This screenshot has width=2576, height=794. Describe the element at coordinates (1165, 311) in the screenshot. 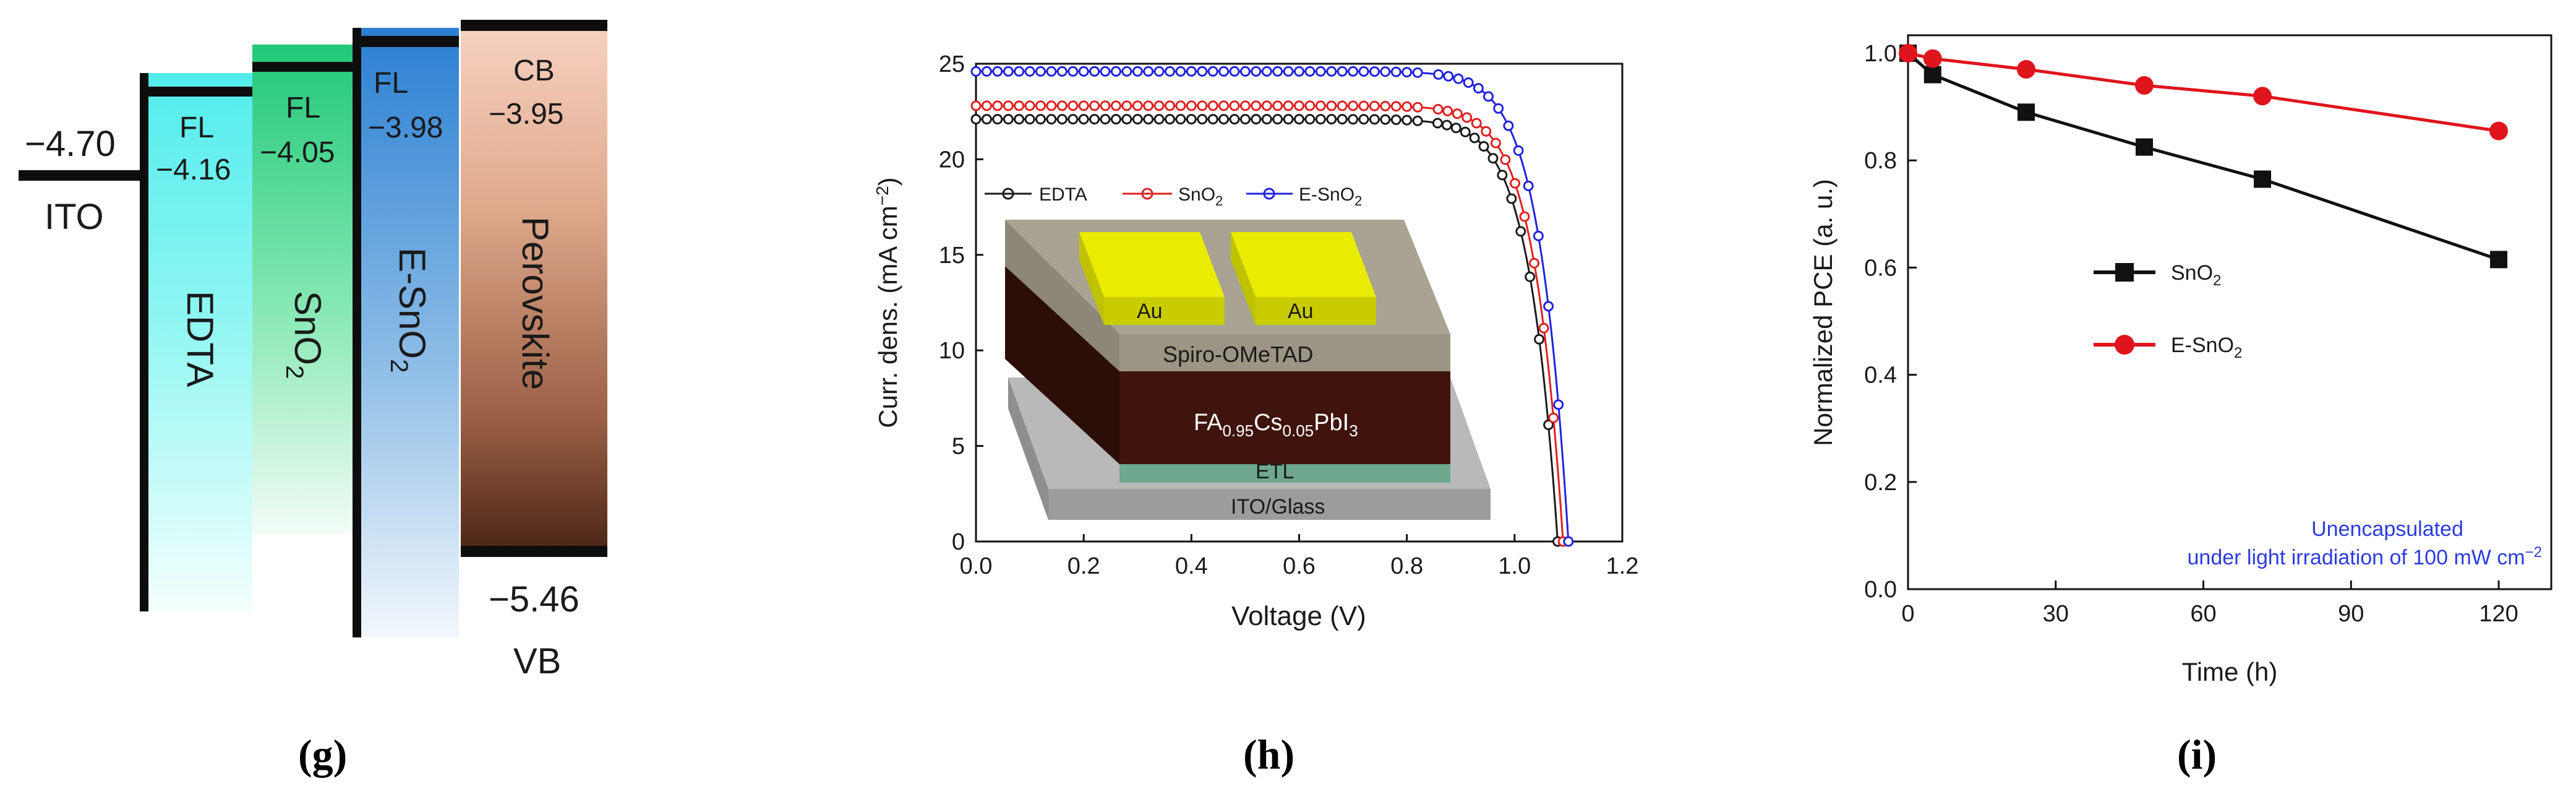

I see `au-contact-left-front` at that location.